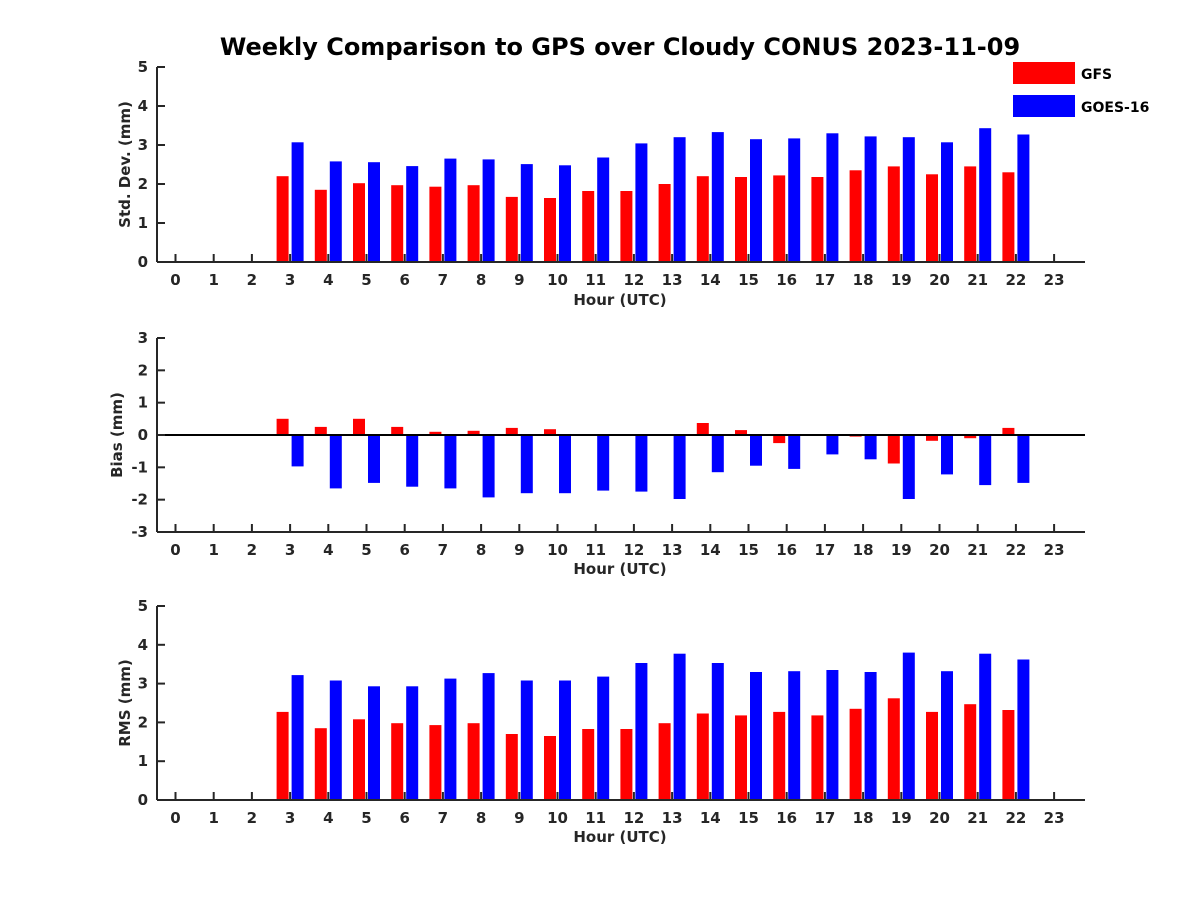 The height and width of the screenshot is (900, 1200). Describe the element at coordinates (977, 550) in the screenshot. I see `x-tick-label: 21` at that location.